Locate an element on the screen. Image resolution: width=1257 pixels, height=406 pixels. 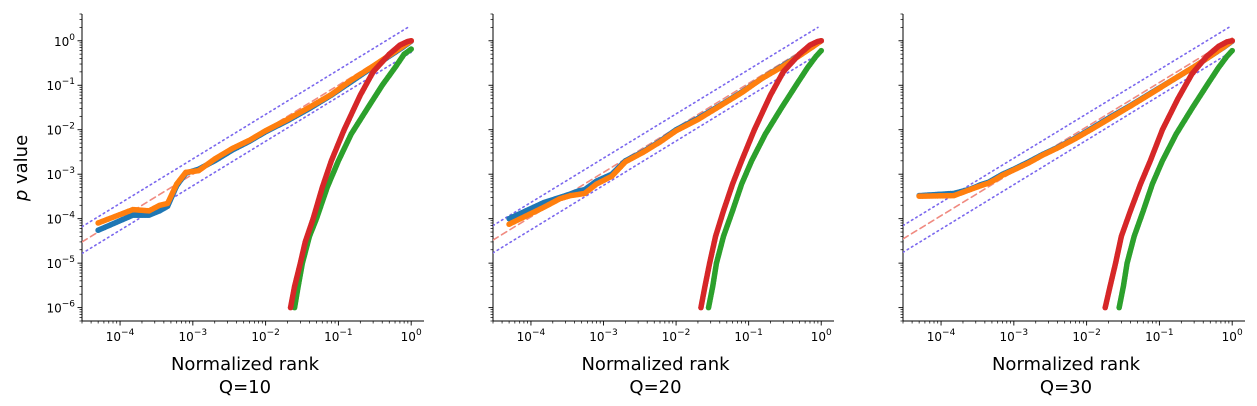
y-tick-label: 10⁻¹ is located at coordinates (60, 85).